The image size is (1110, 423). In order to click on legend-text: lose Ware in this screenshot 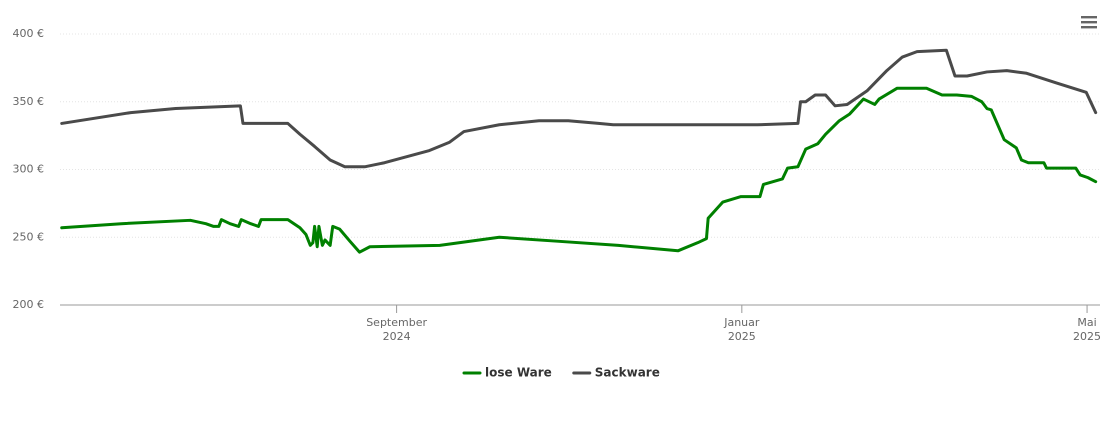, I will do `click(518, 373)`.